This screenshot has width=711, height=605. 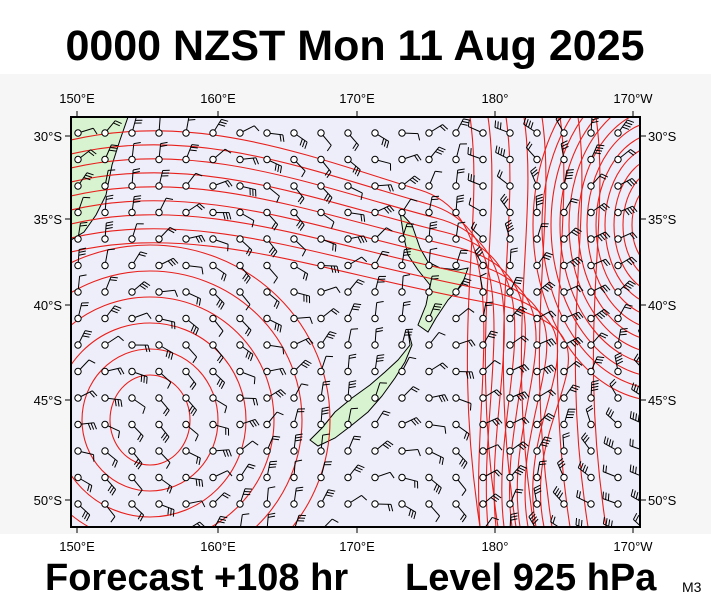 I want to click on forecast-label: Forecast +108 hr, so click(x=196, y=578).